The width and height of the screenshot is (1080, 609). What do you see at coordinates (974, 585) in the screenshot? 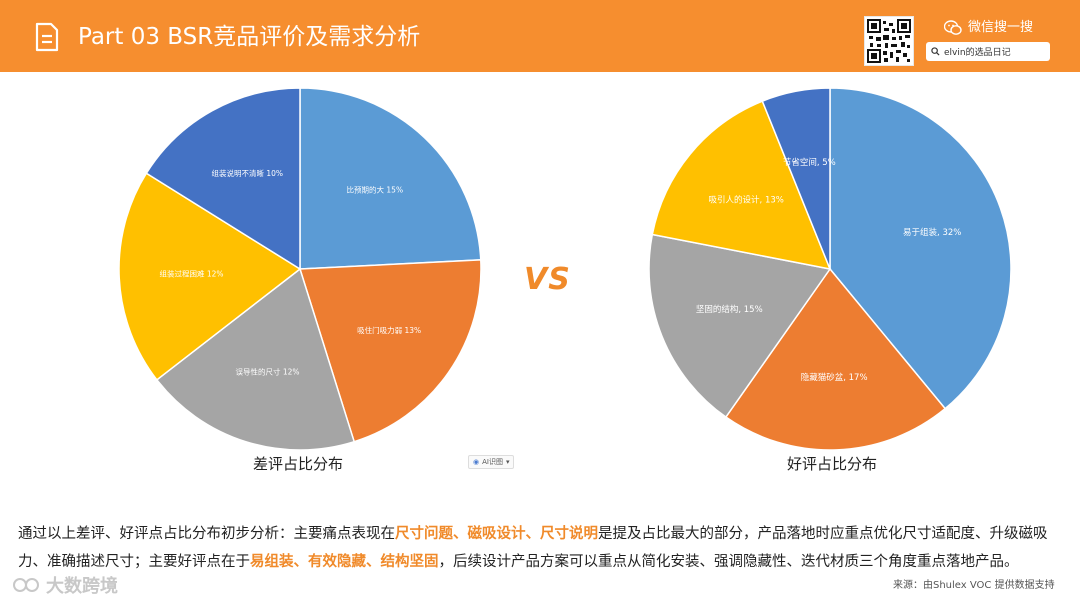
I see `source-note: 来源：由Shulex VOC 提供数据支持` at bounding box center [974, 585].